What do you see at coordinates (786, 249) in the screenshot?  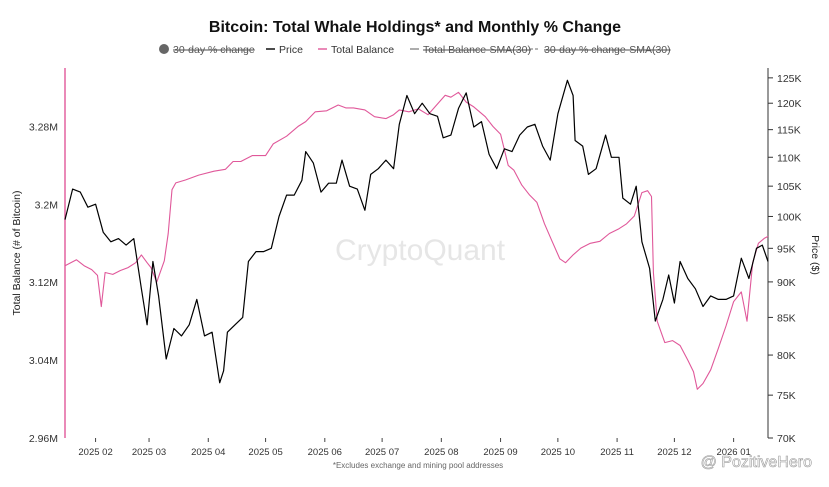 I see `right-tick-label: 95K` at bounding box center [786, 249].